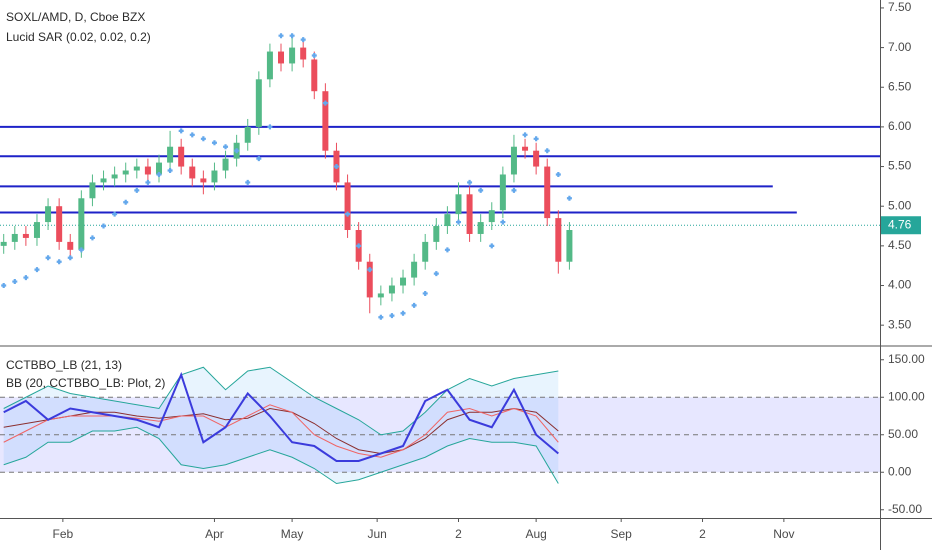 The image size is (932, 550). Describe the element at coordinates (903, 434) in the screenshot. I see `y-tick-label: 50.00` at that location.